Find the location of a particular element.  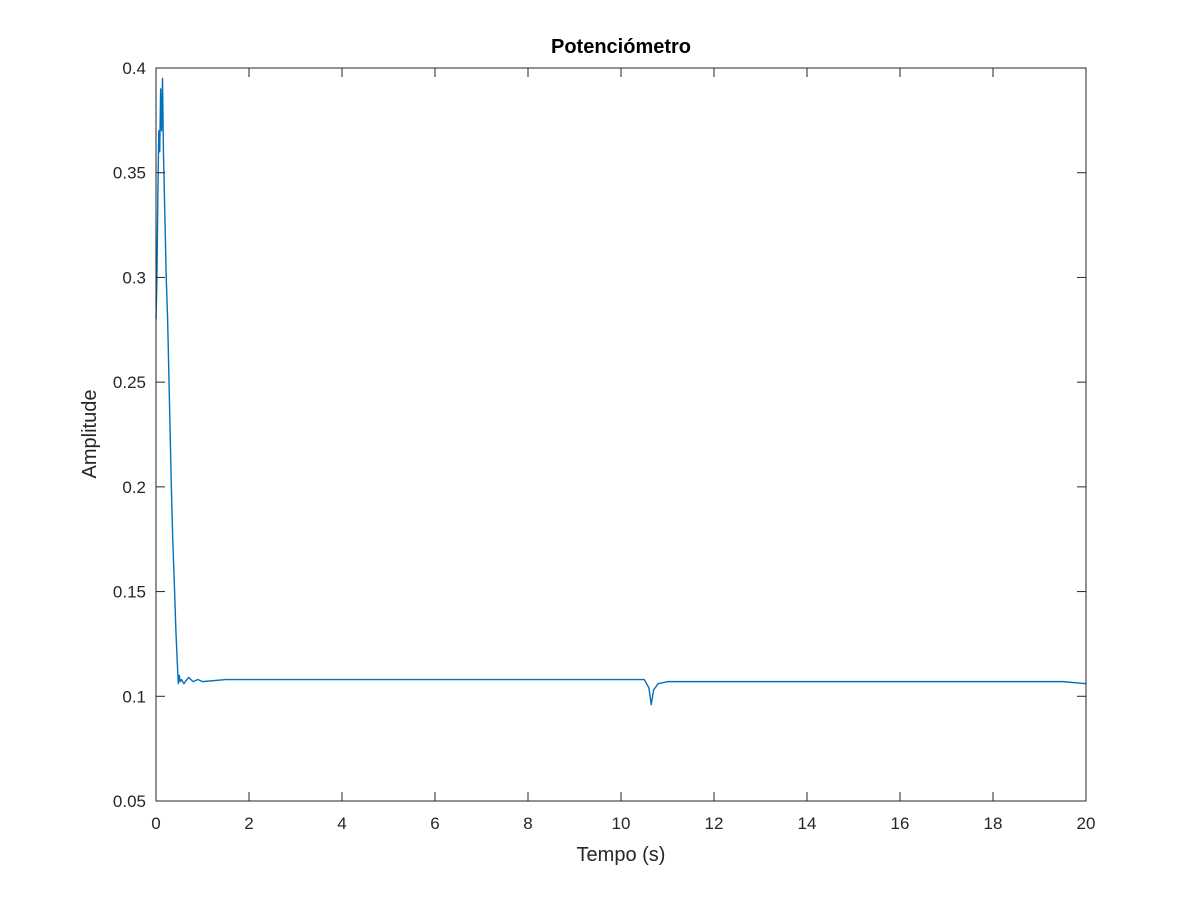

x-tick-label: 6 is located at coordinates (434, 823).